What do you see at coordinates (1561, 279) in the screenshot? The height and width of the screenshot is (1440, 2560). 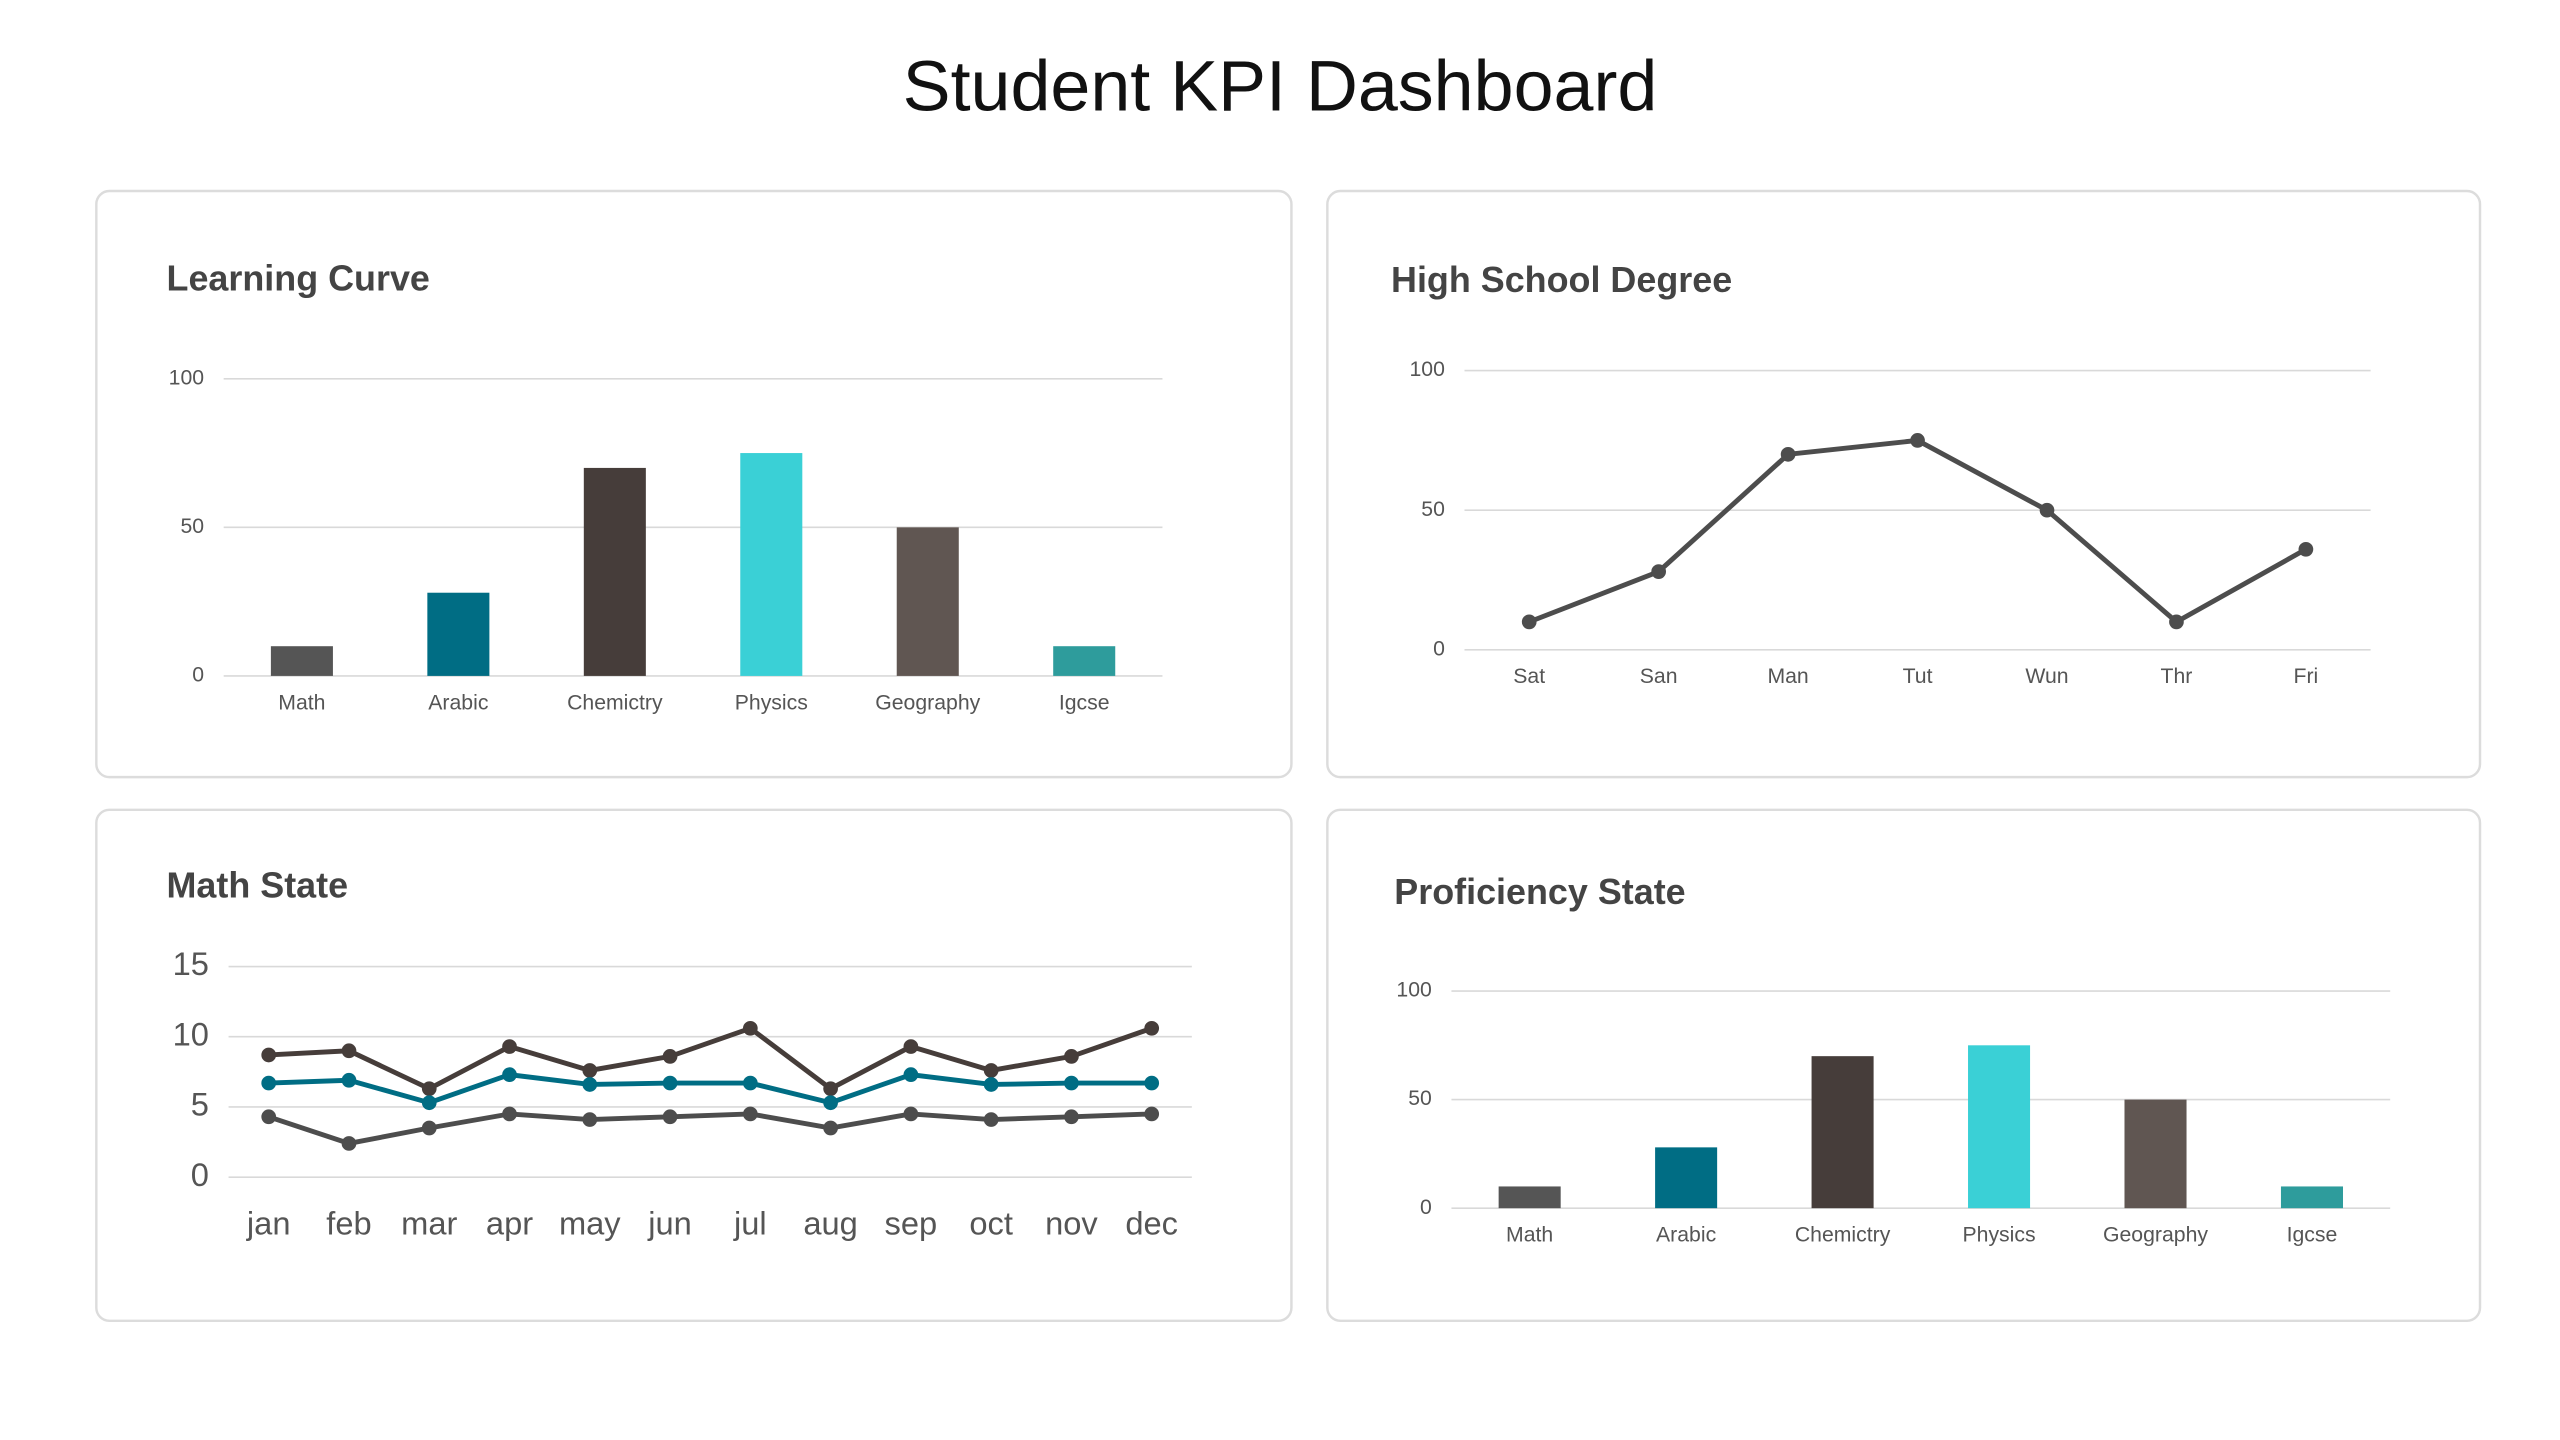 I see `panel-title: High School Degree` at bounding box center [1561, 279].